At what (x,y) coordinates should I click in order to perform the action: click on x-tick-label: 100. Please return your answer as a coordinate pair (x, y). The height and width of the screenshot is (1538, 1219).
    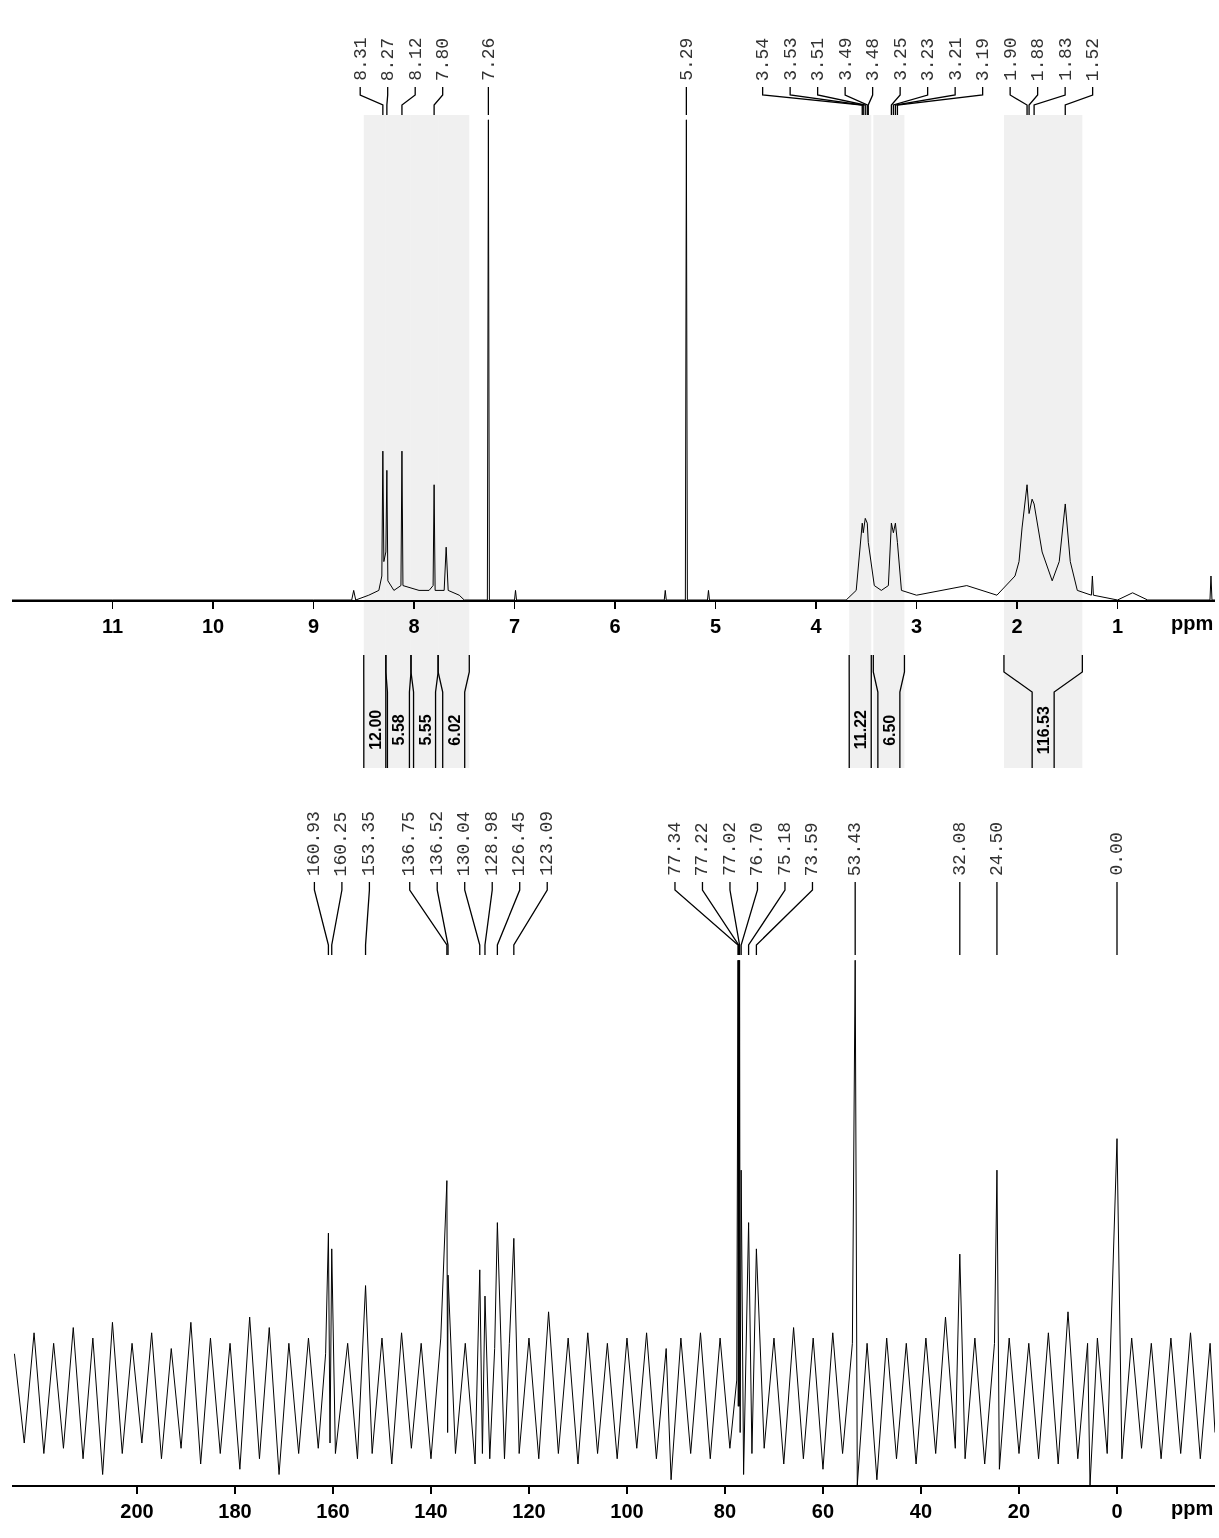
    Looking at the image, I should click on (627, 1510).